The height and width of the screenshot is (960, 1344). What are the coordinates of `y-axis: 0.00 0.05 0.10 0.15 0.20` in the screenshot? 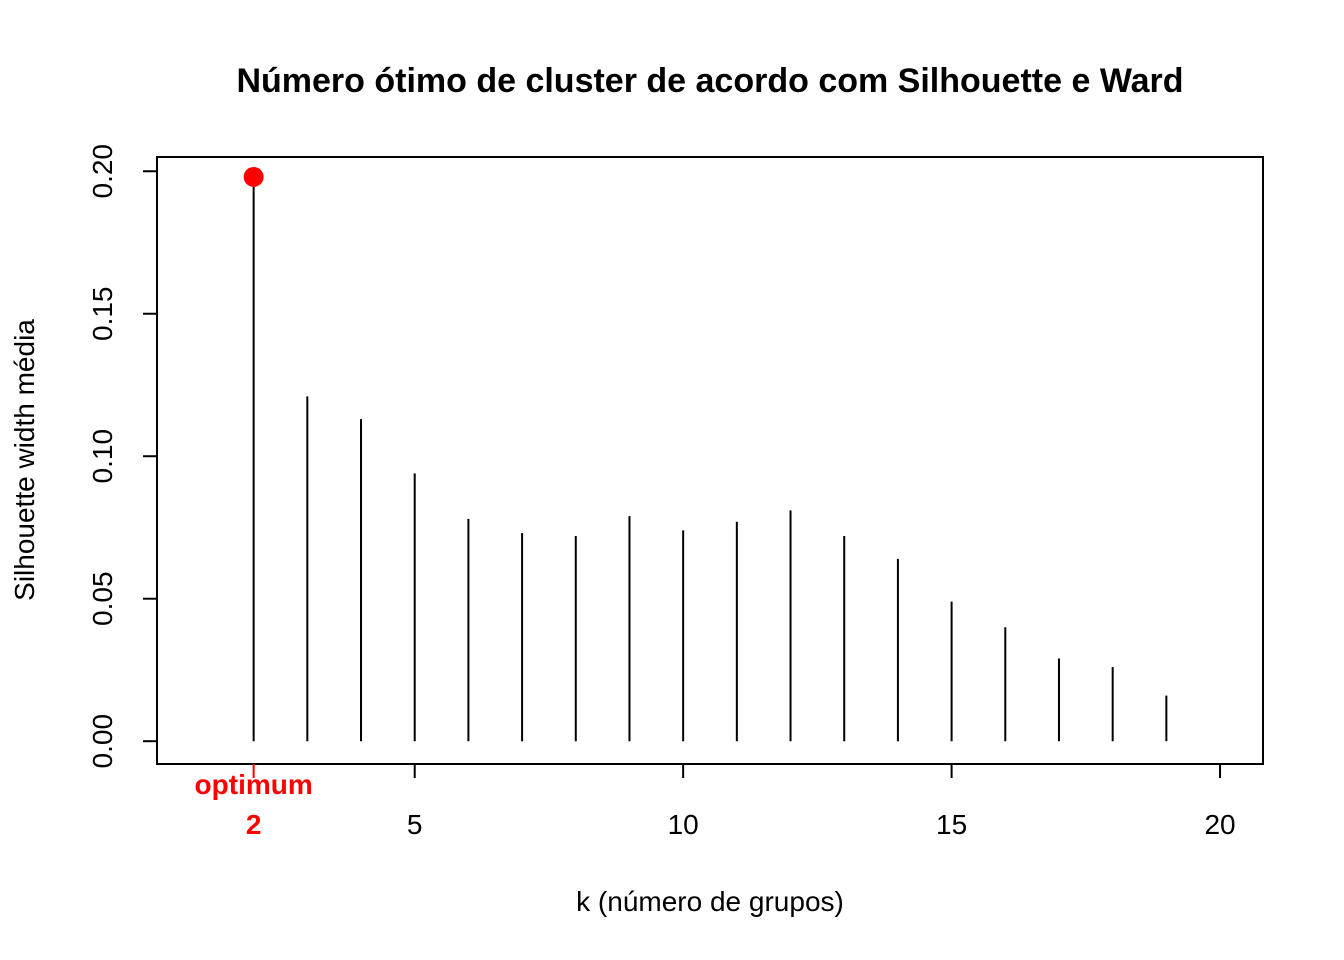 It's located at (122, 456).